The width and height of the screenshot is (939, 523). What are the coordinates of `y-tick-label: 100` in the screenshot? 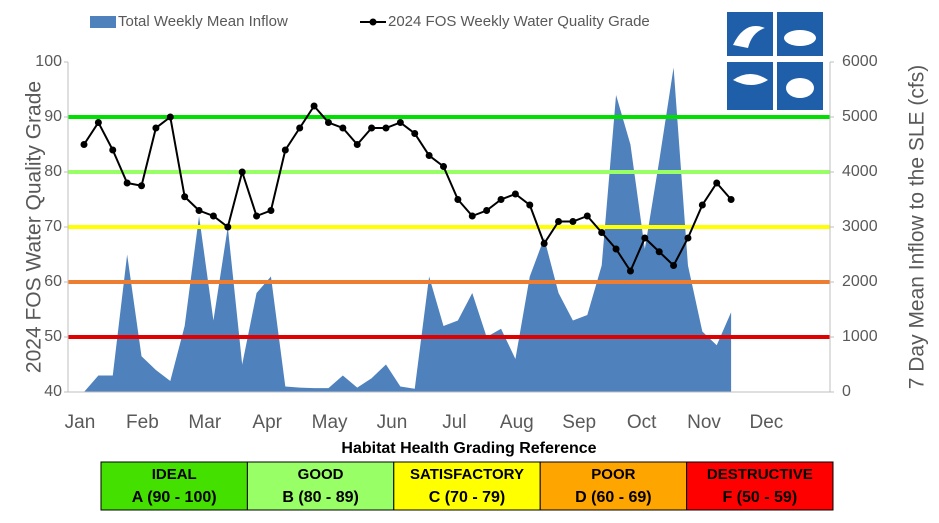 It's located at (48, 61).